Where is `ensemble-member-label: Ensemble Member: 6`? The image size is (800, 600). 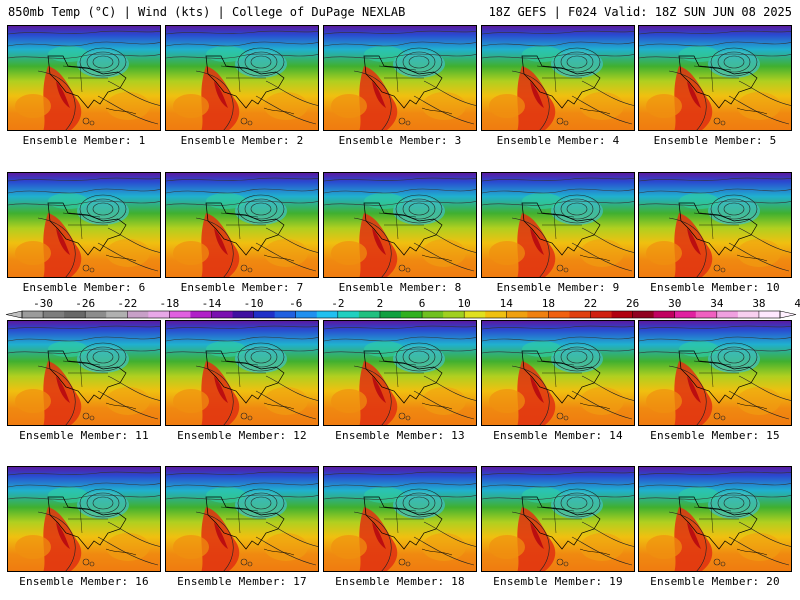 ensemble-member-label: Ensemble Member: 6 is located at coordinates (84, 287).